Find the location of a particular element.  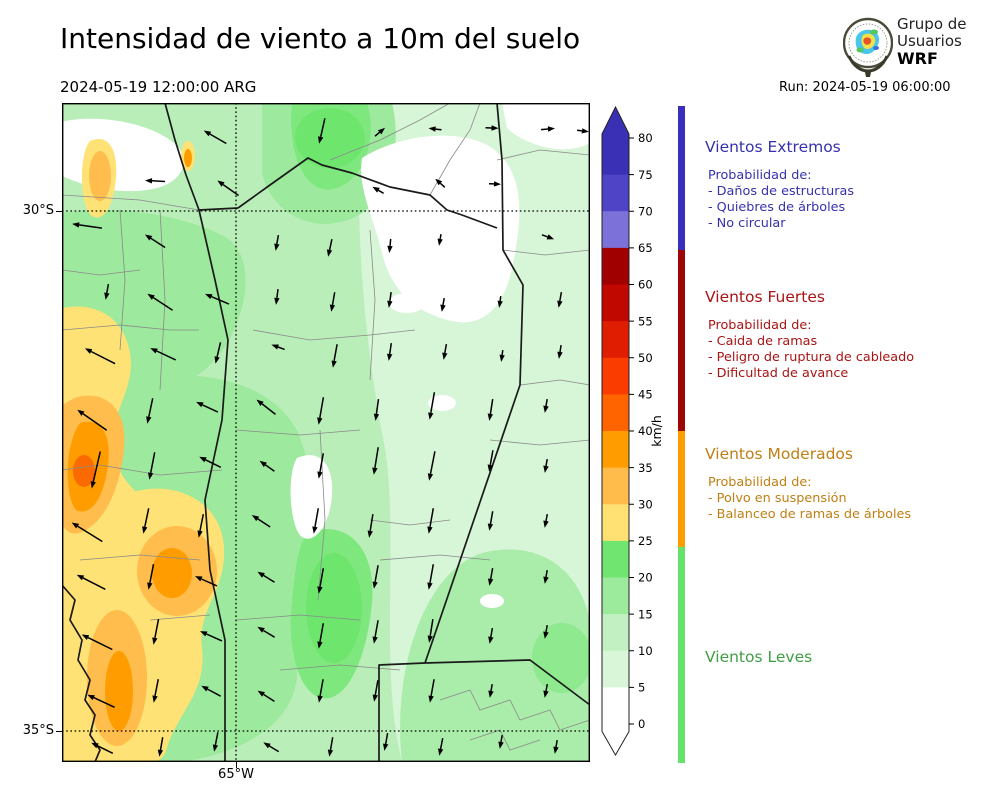

logo-line-1: Grupo de is located at coordinates (932, 24).